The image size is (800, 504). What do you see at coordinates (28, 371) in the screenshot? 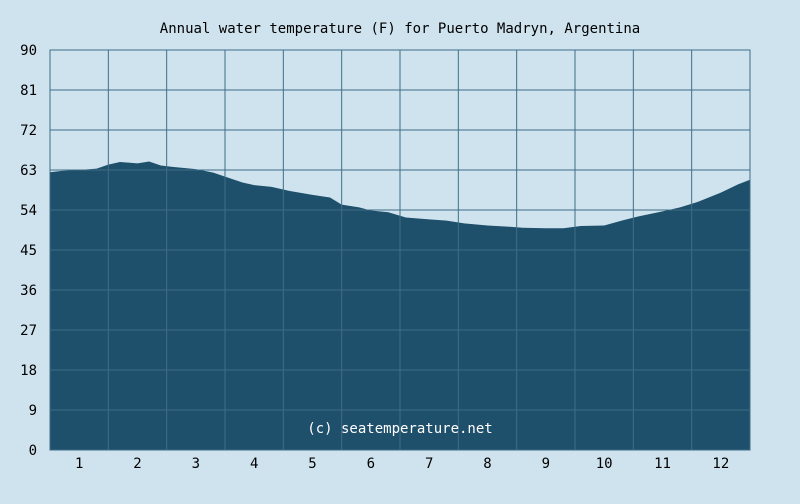
I see `y-tick-label: 18` at bounding box center [28, 371].